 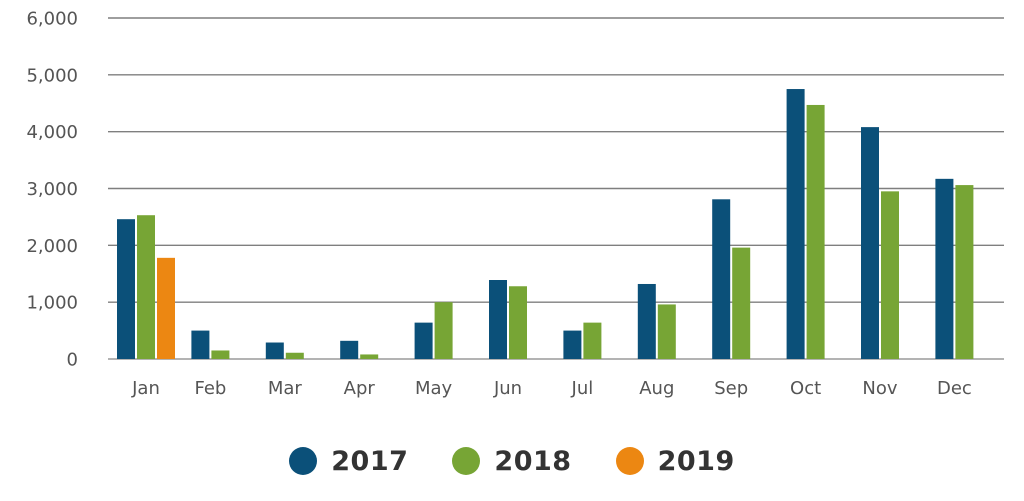 What do you see at coordinates (146, 287) in the screenshot?
I see `bar-2018-jan` at bounding box center [146, 287].